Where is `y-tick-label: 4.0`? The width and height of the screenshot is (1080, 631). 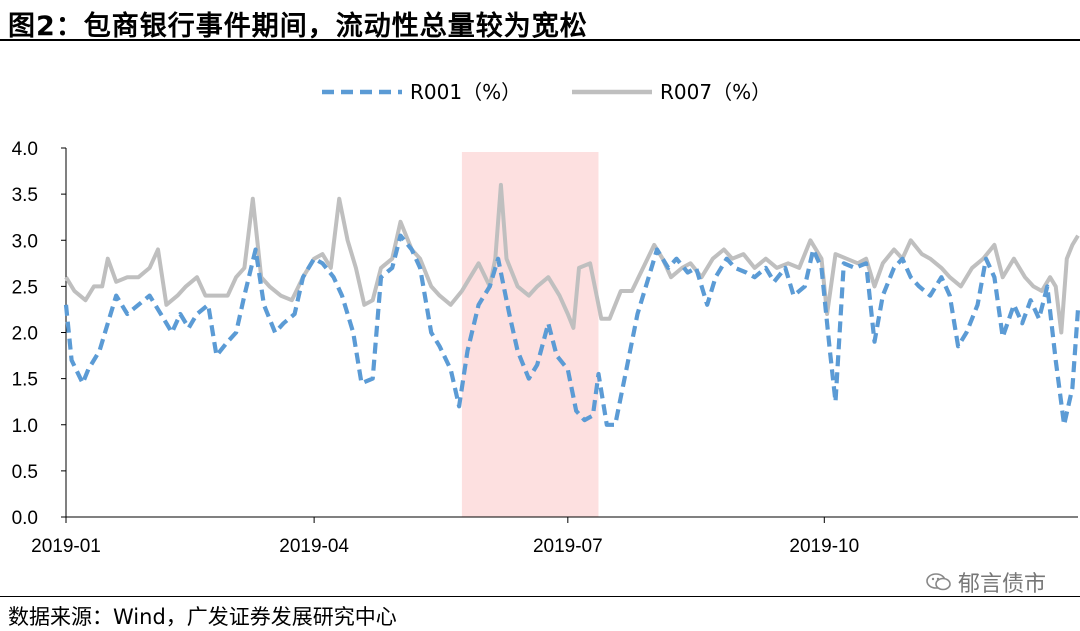 y-tick-label: 4.0 is located at coordinates (25, 149).